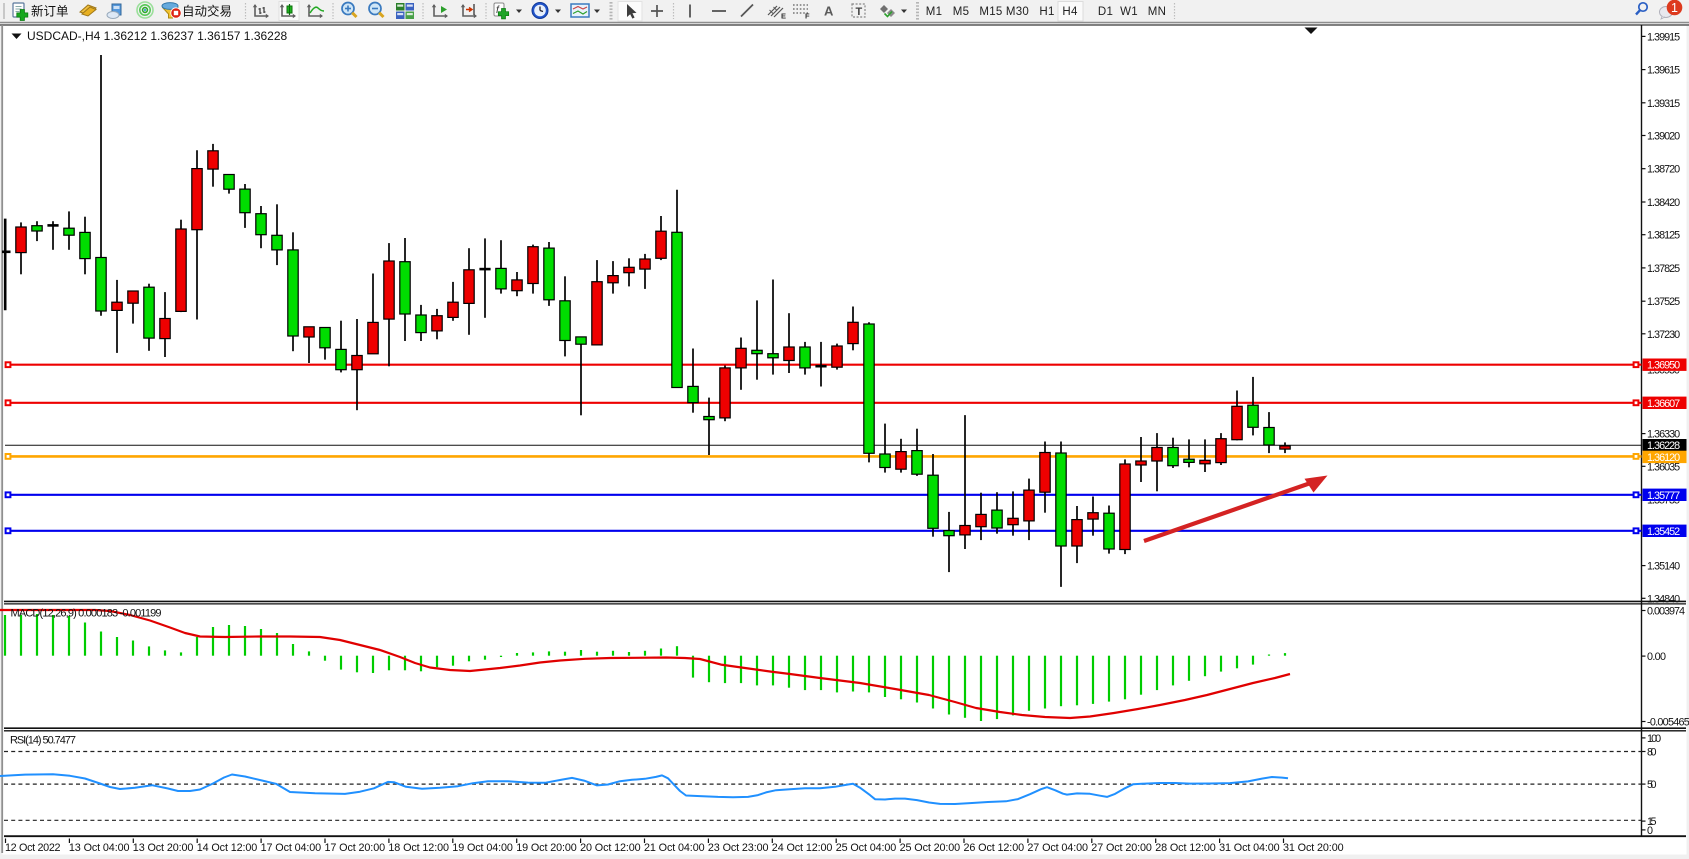 The image size is (1689, 859). Describe the element at coordinates (1663, 458) in the screenshot. I see `svg-text: 1.36120` at that location.